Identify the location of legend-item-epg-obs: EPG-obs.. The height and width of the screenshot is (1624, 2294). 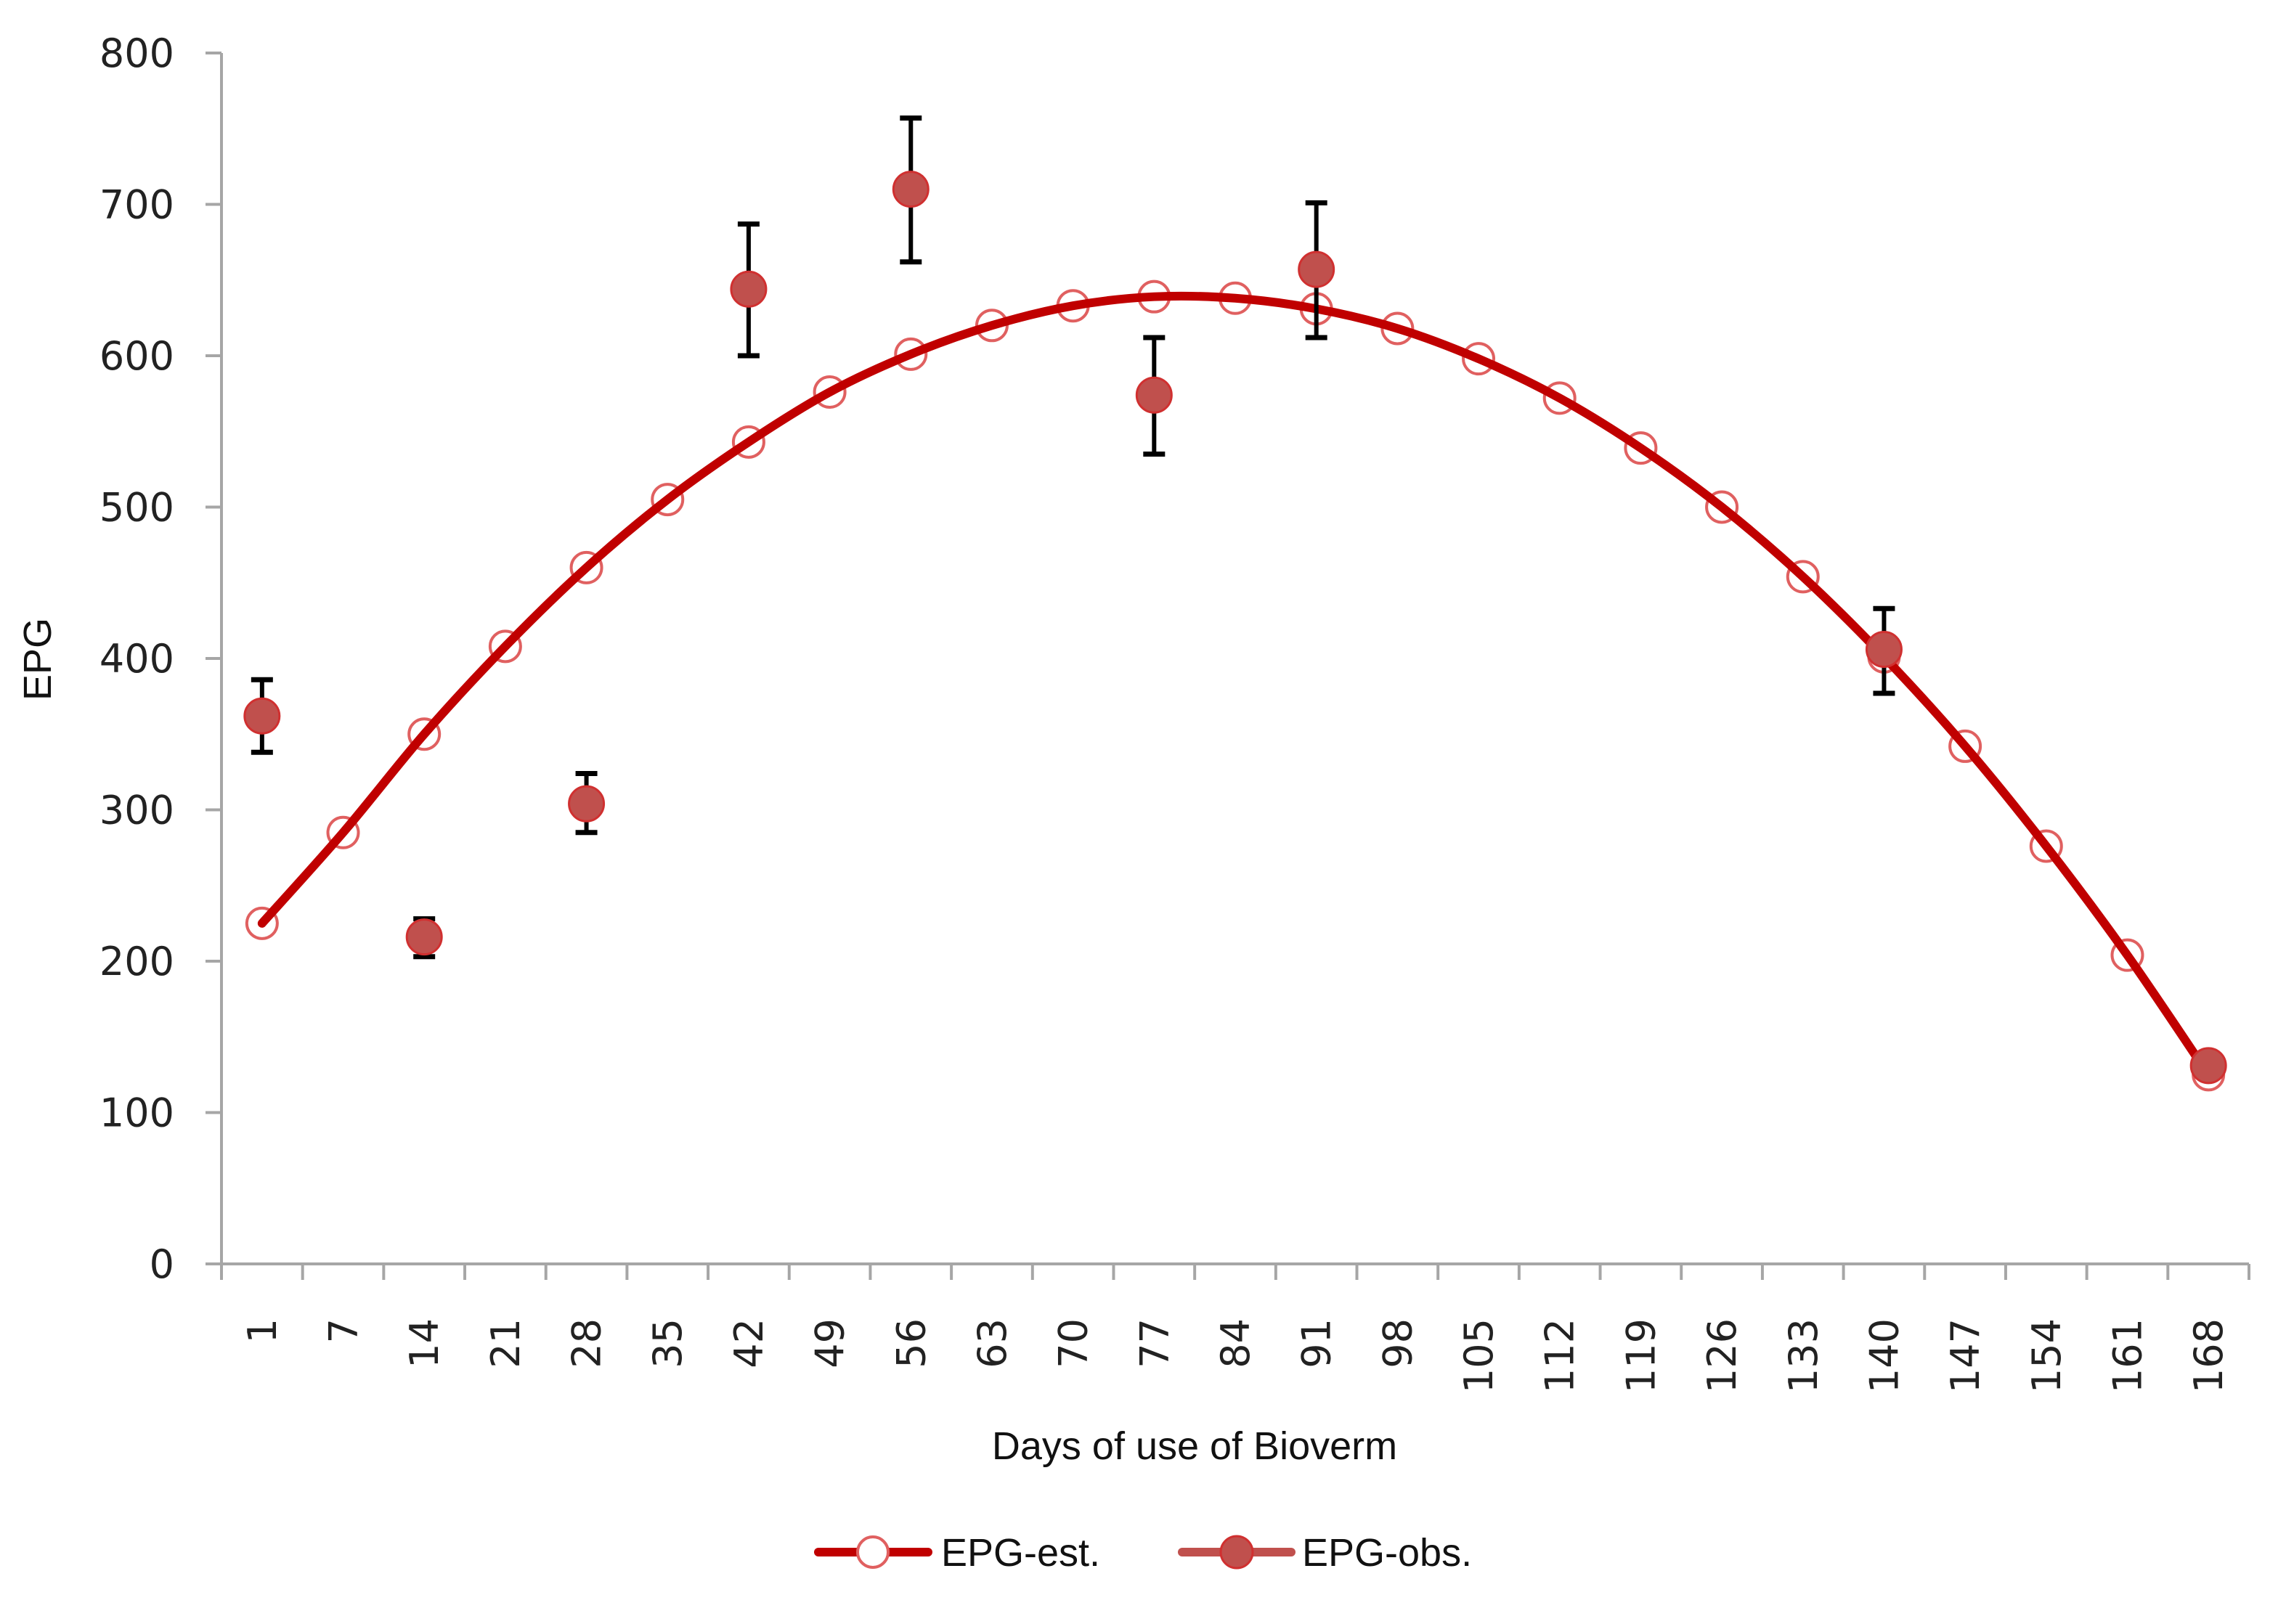
(1325, 1553).